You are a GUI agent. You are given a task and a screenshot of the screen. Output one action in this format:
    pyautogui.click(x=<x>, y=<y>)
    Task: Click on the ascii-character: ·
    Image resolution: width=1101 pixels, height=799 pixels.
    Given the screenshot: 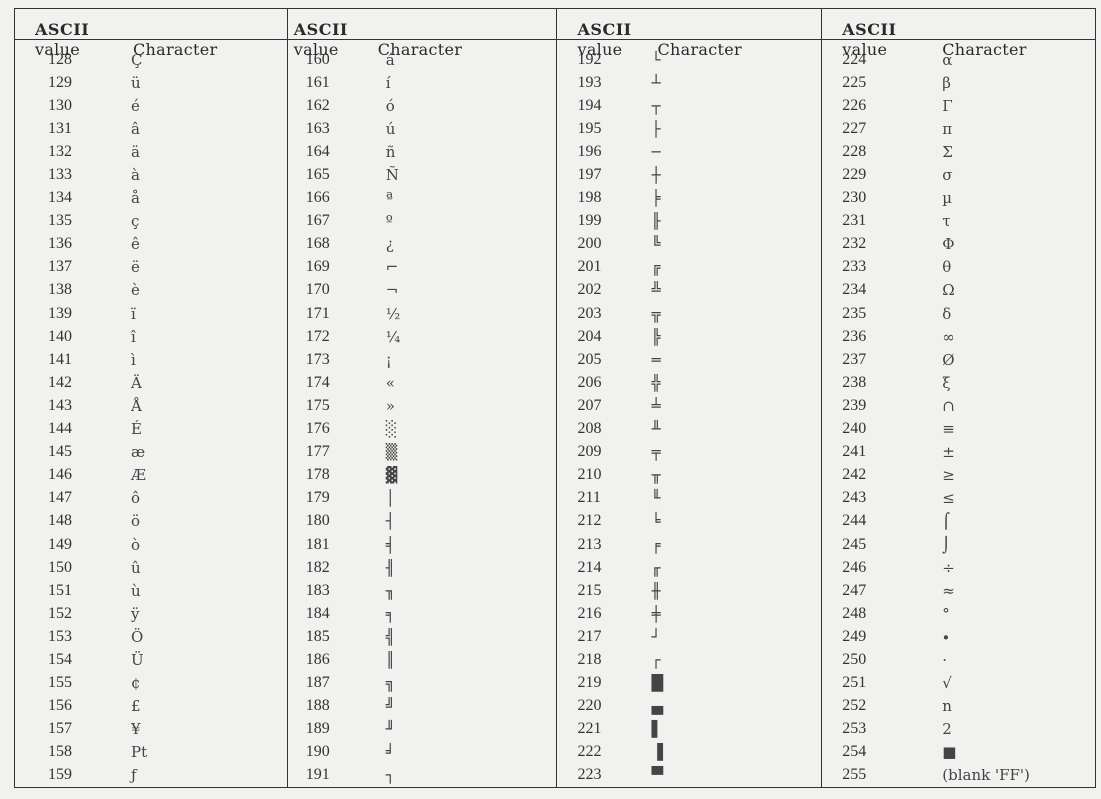 What is the action you would take?
    pyautogui.click(x=945, y=659)
    